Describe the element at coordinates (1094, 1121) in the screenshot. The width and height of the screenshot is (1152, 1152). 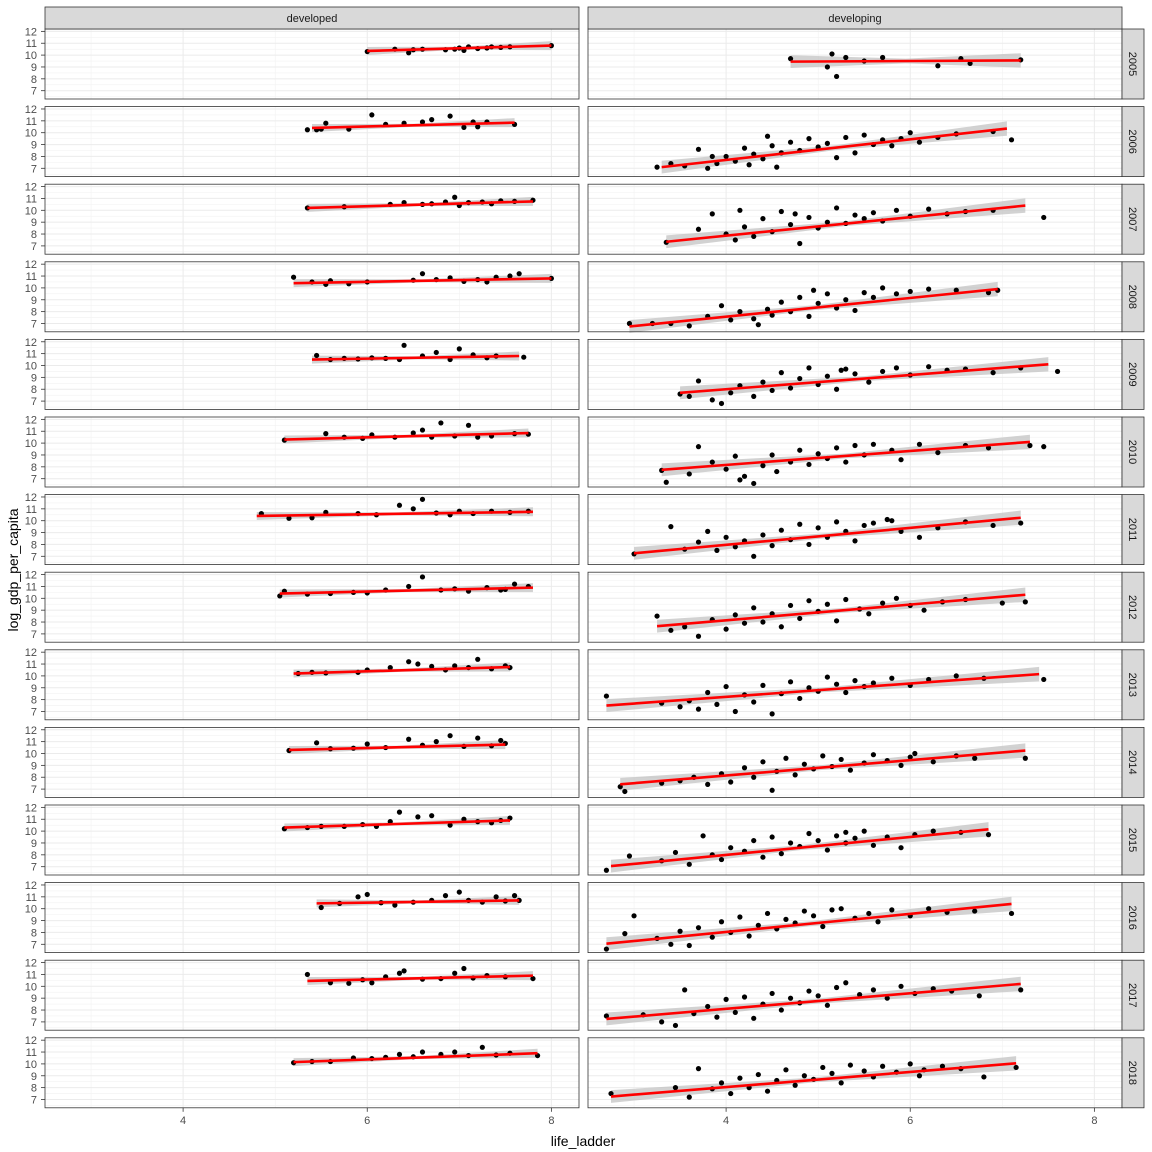
I see `x-tick-label: 8` at that location.